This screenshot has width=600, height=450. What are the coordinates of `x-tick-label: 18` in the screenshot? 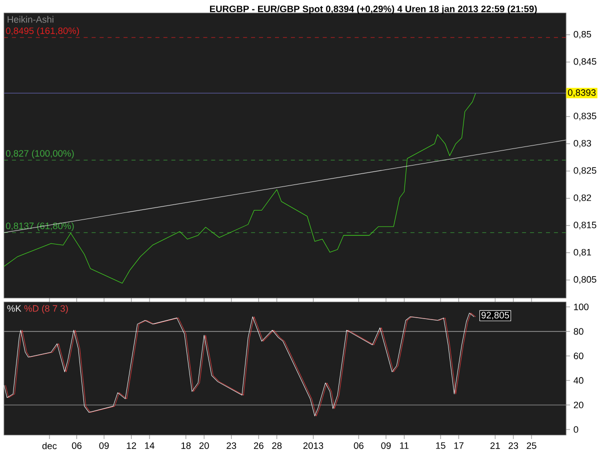 It's located at (186, 445).